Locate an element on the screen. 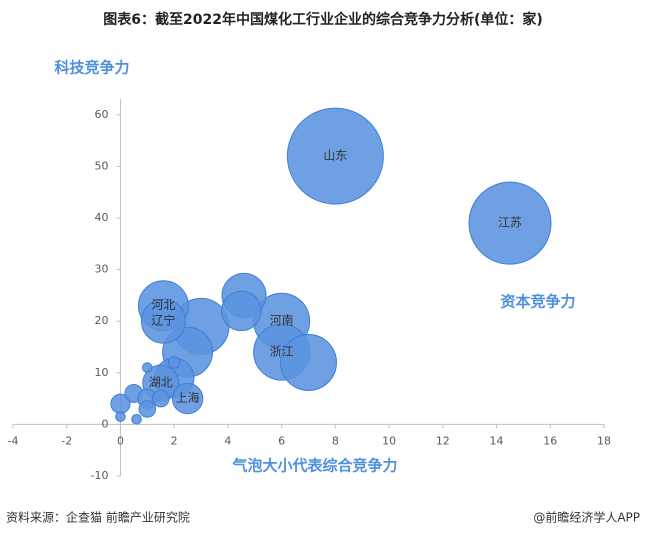 The height and width of the screenshot is (541, 646). y-tick-label: 10 is located at coordinates (101, 372).